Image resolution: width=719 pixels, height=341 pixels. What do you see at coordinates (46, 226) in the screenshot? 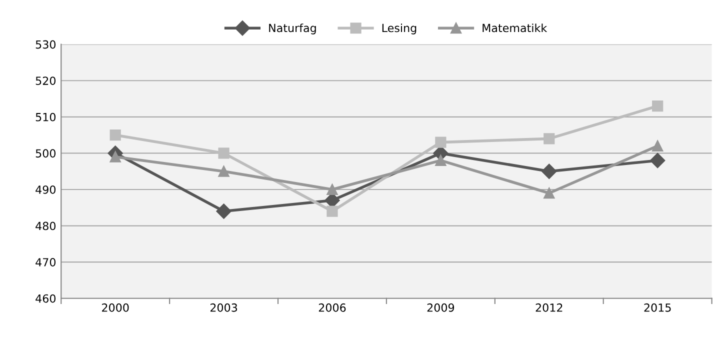
I see `y-tick-label: 480` at bounding box center [46, 226].